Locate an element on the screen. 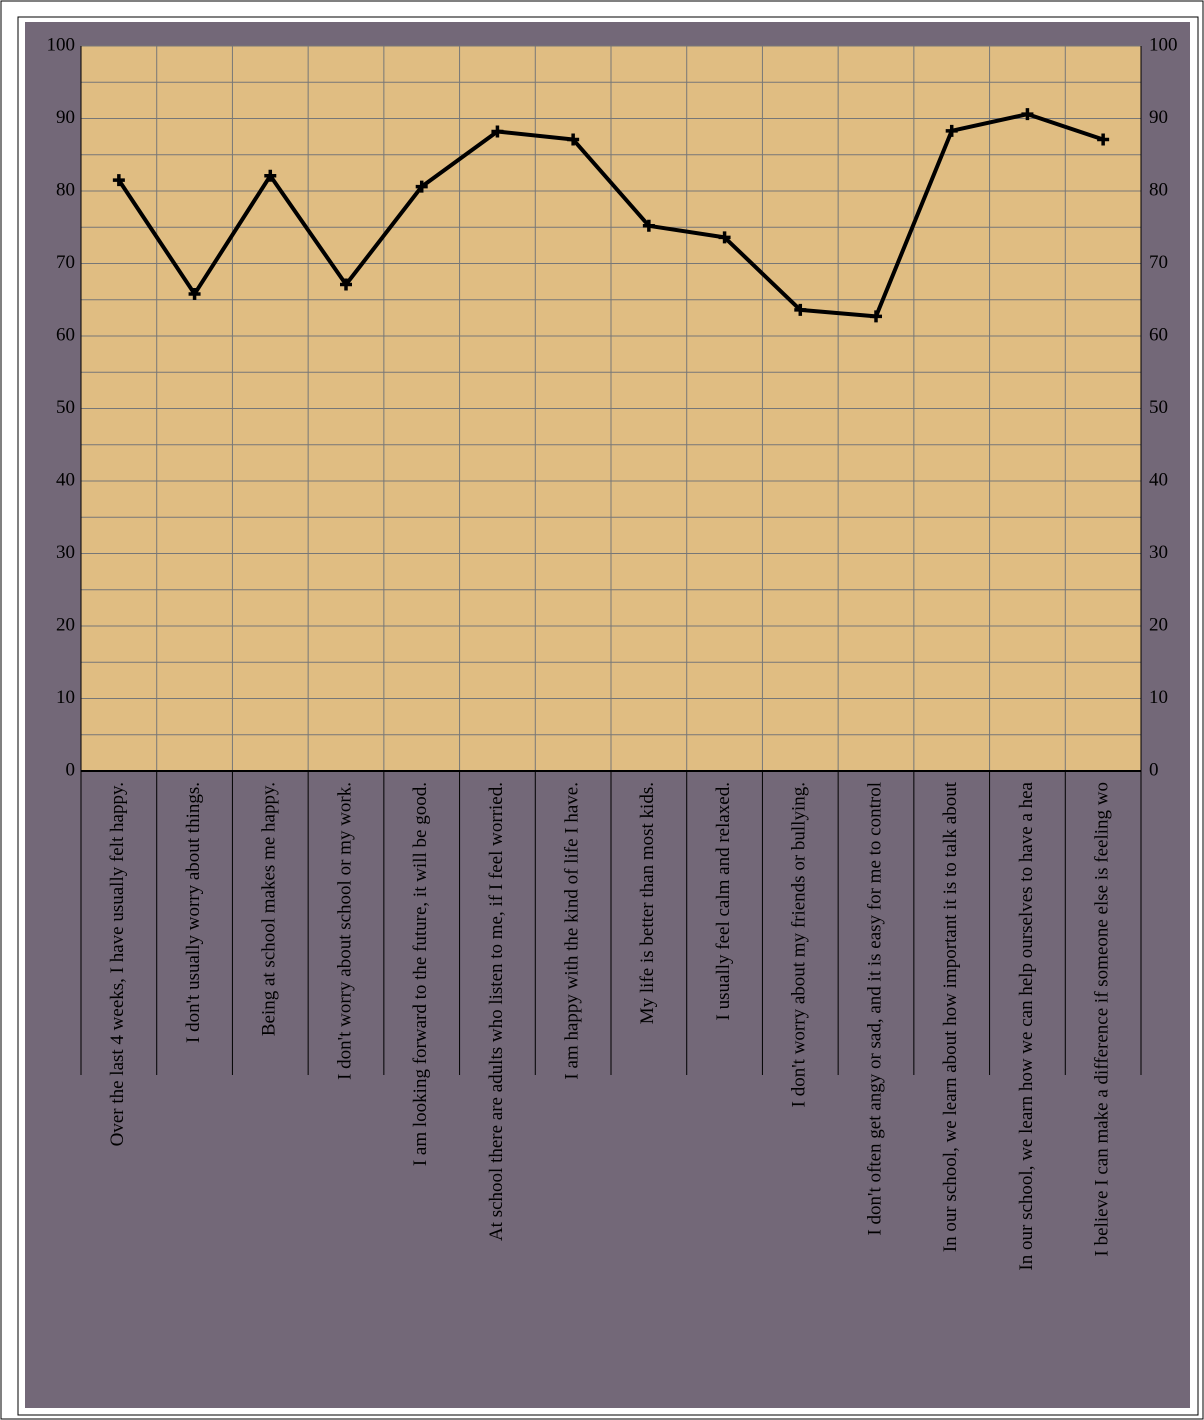 This screenshot has width=1204, height=1420. y2-tick-label: 50 is located at coordinates (1158, 407).